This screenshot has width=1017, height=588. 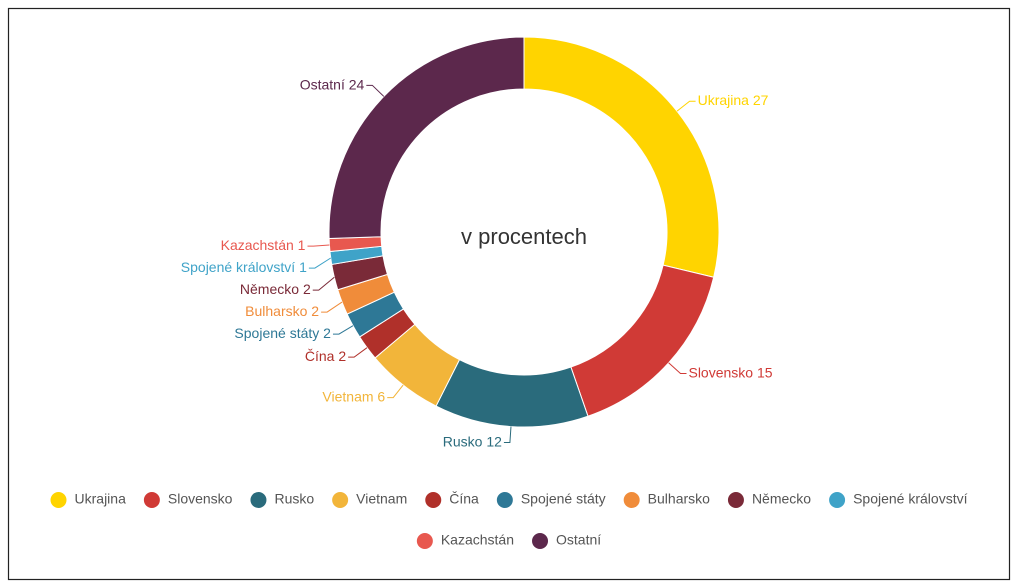 I want to click on legend-label: Čína, so click(x=464, y=499).